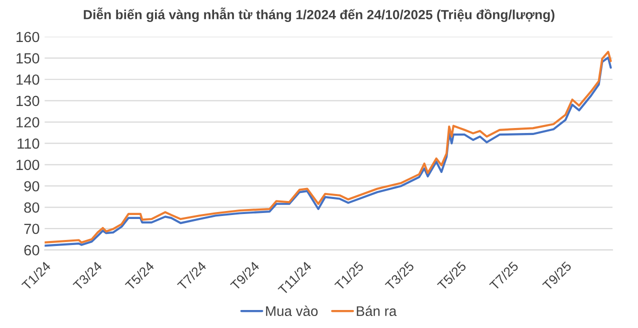 The width and height of the screenshot is (638, 328). What do you see at coordinates (28, 79) in the screenshot?
I see `y-tick-label: 140` at bounding box center [28, 79].